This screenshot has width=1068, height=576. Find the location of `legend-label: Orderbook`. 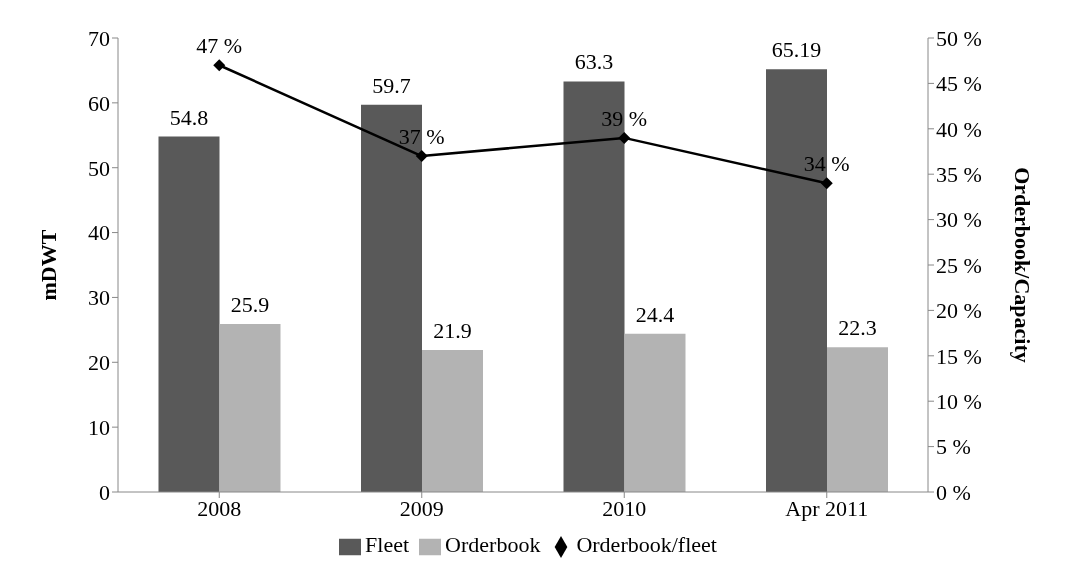

legend-label: Orderbook is located at coordinates (493, 544).